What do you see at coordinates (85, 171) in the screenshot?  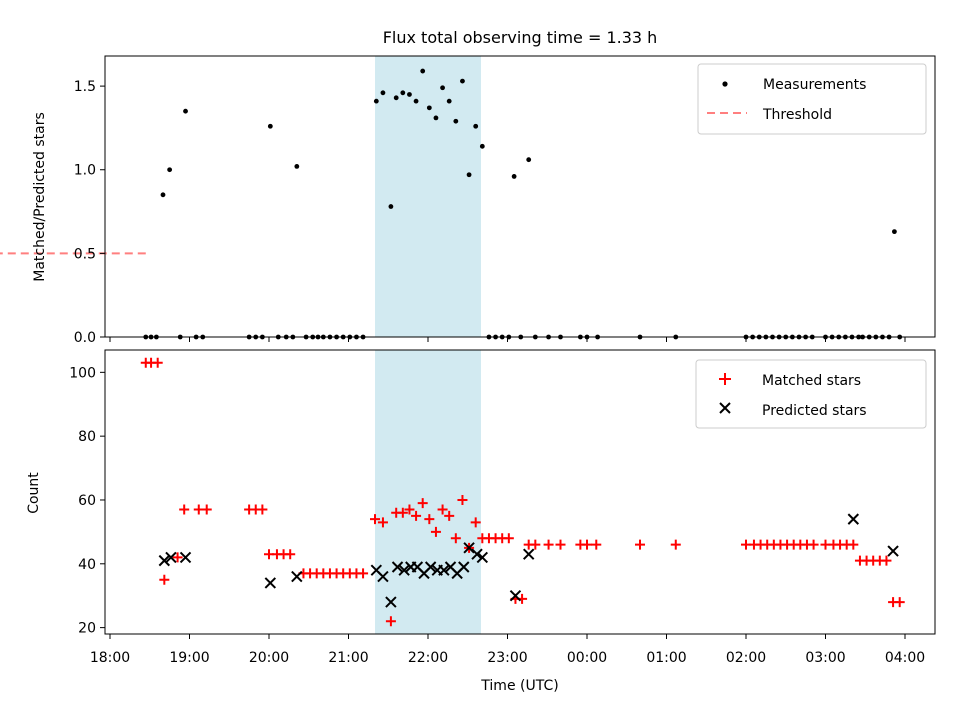 I see `ratio-y-tick-label: 1.0` at bounding box center [85, 171].